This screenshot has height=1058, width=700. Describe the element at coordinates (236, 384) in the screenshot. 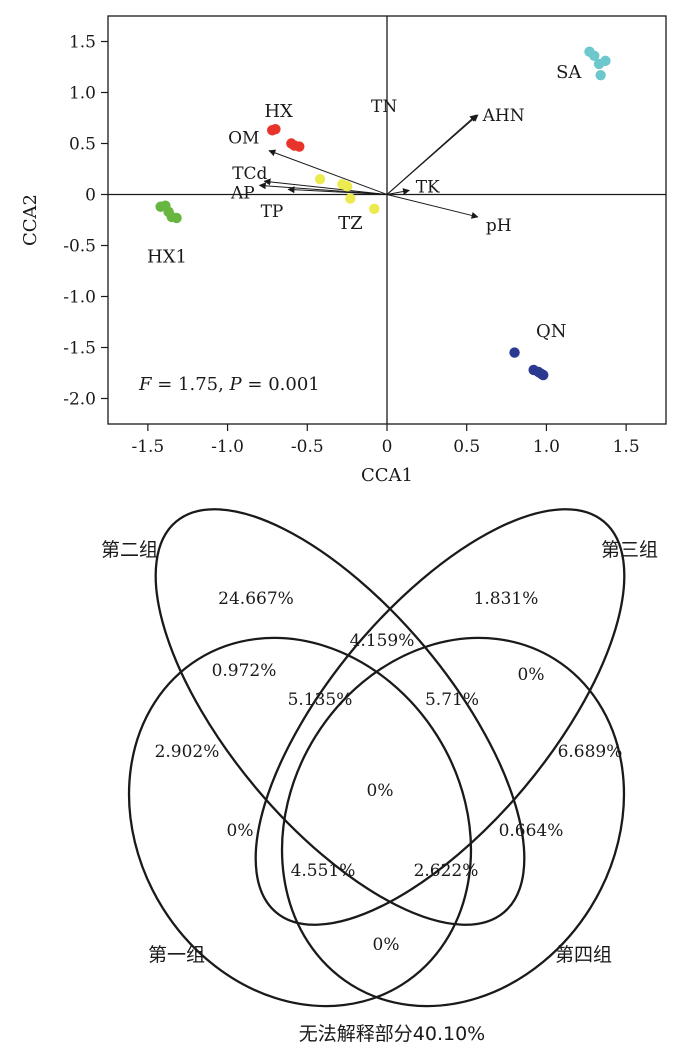

I see `p-symbol: P` at that location.